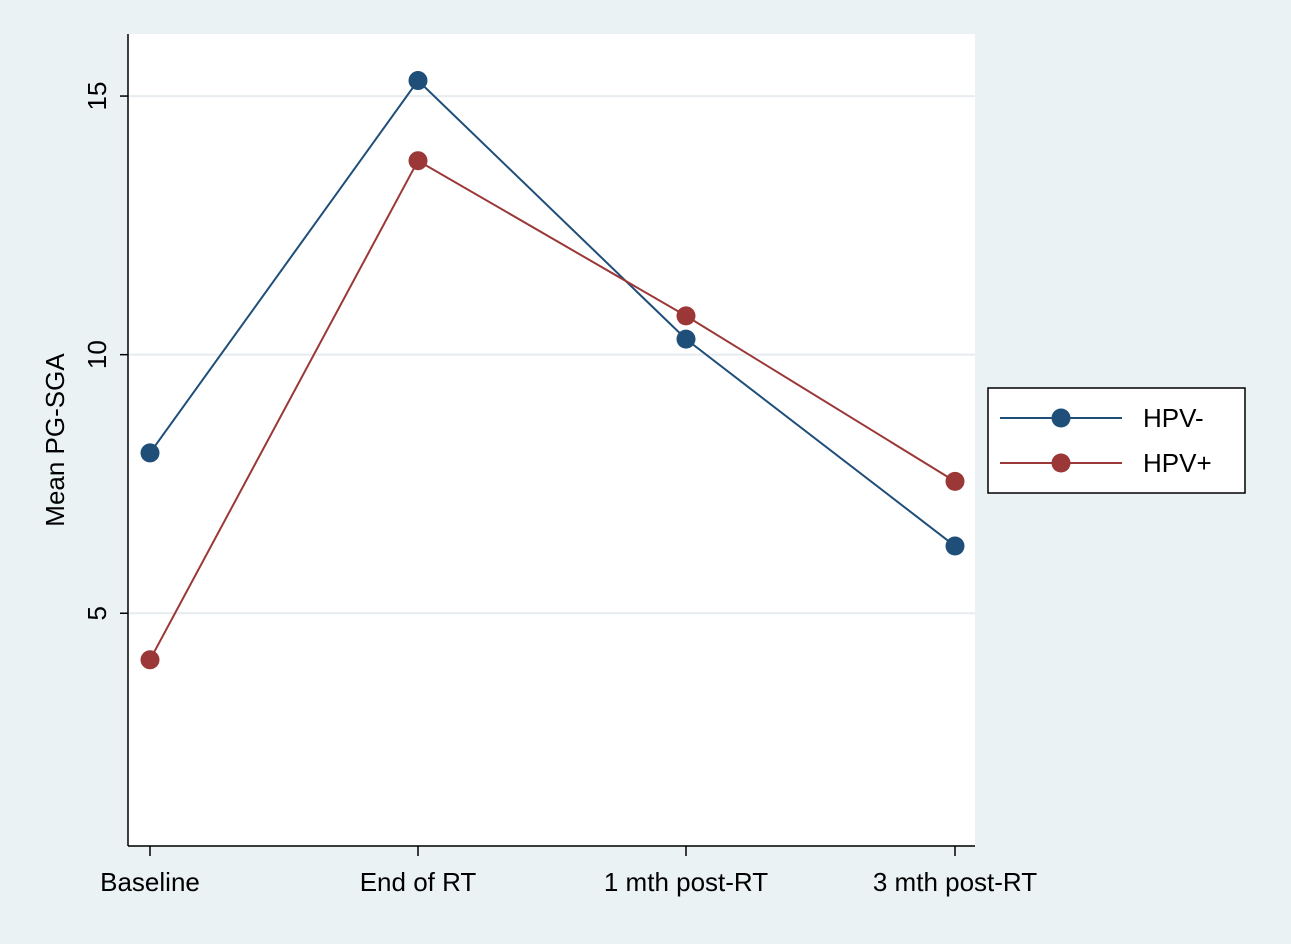 Image resolution: width=1291 pixels, height=944 pixels. I want to click on y-tick-label: 10, so click(97, 354).